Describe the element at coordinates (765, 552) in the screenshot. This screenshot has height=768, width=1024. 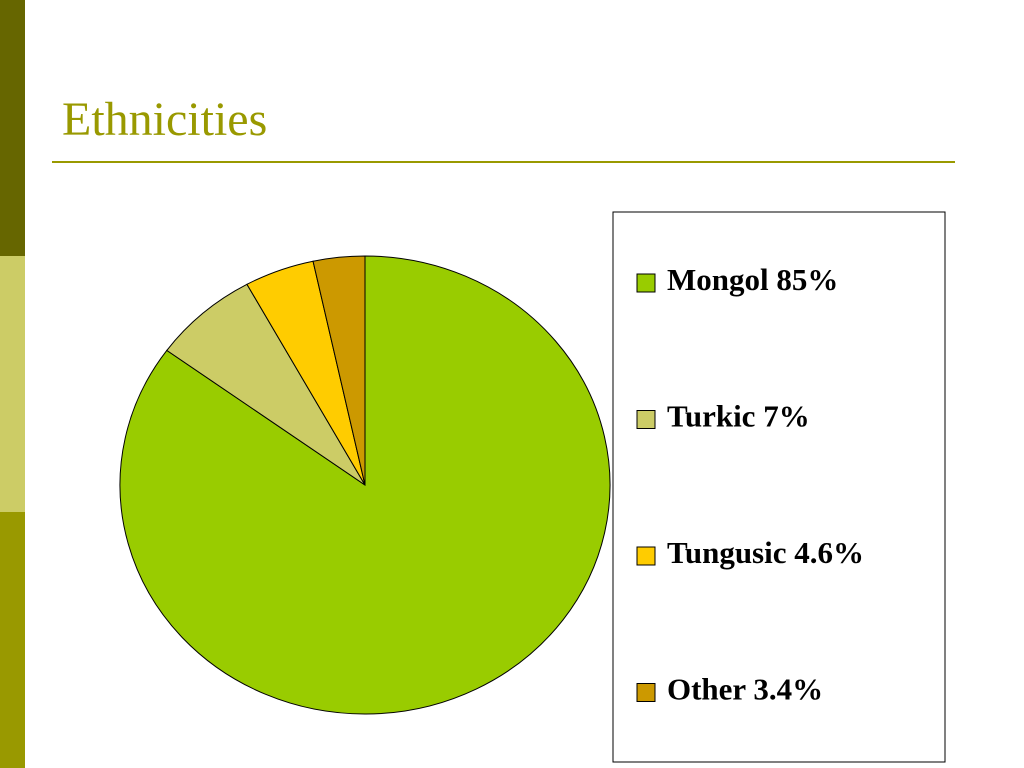
I see `legend-label: Tungusic 4.6%` at that location.